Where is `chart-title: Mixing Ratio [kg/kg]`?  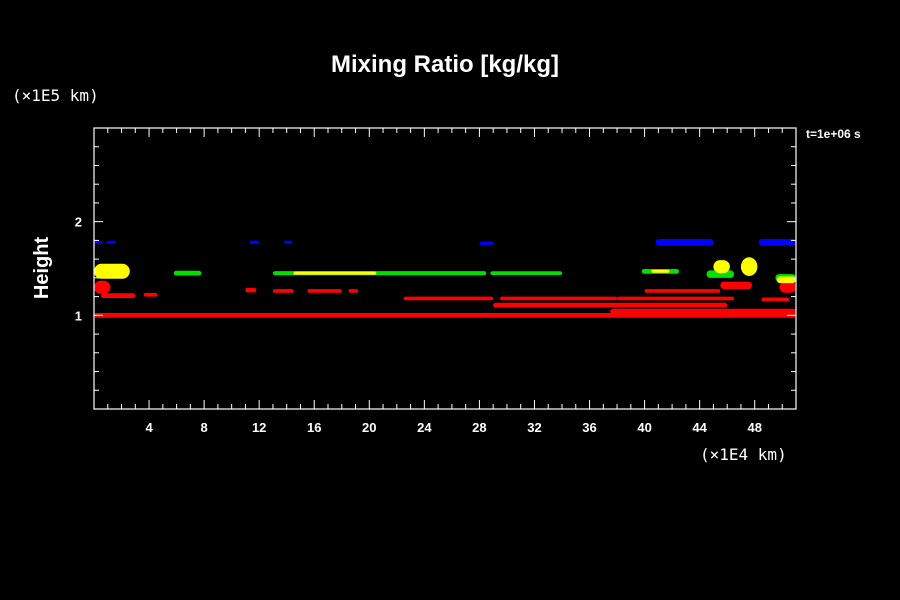
chart-title: Mixing Ratio [kg/kg] is located at coordinates (445, 64).